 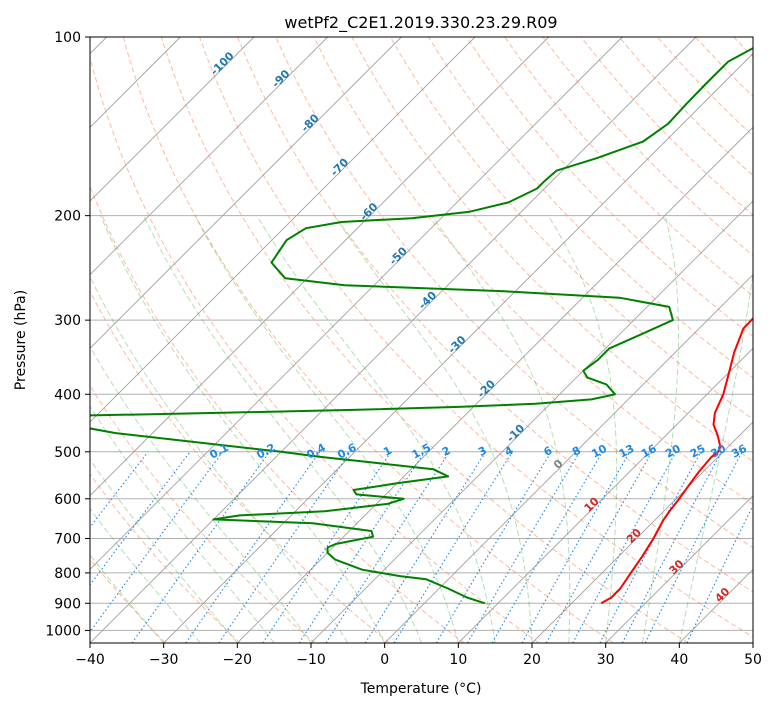 What do you see at coordinates (67, 217) in the screenshot?
I see `y-tick-label: 200` at bounding box center [67, 217].